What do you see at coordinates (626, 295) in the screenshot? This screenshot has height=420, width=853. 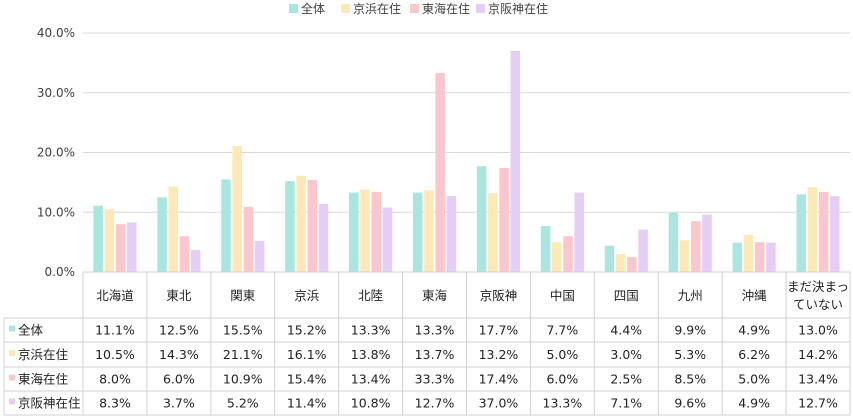 I see `category-label-8: 四国` at bounding box center [626, 295].